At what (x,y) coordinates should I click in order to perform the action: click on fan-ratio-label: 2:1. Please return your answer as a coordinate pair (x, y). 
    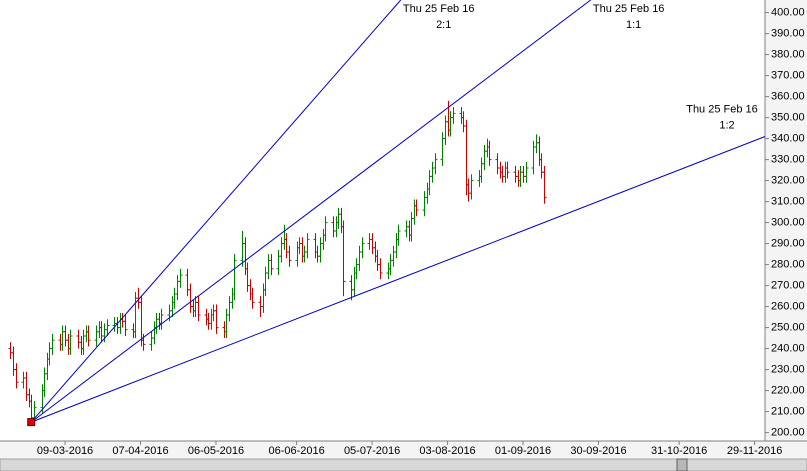
    Looking at the image, I should click on (443, 25).